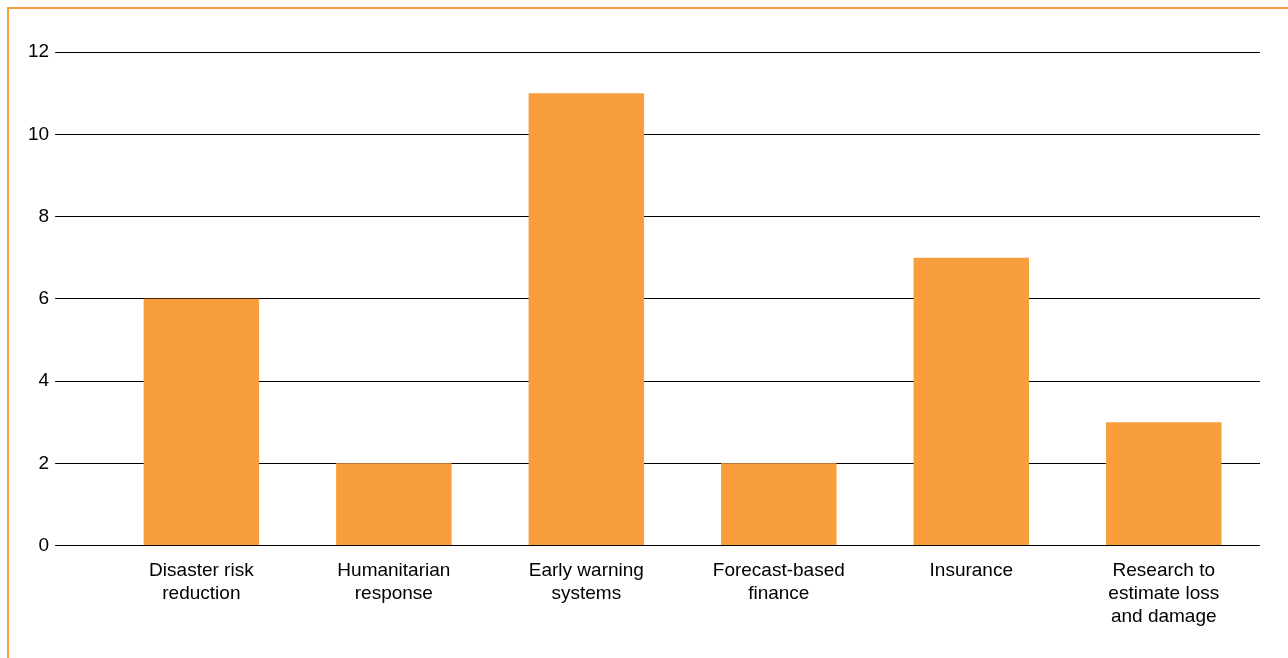 This screenshot has height=658, width=1288. I want to click on x-tick-label: Research to estimate loss and damage, so click(1164, 592).